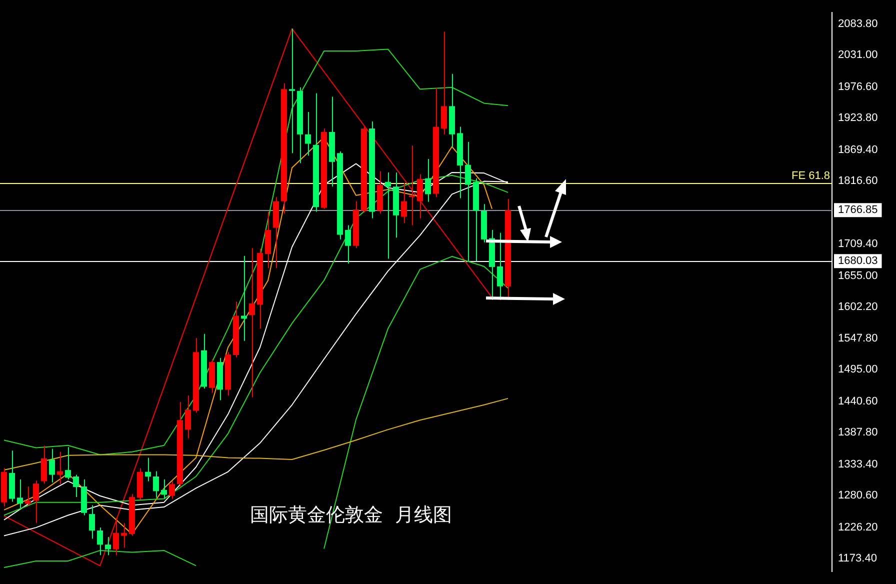 Image resolution: width=896 pixels, height=584 pixels. Describe the element at coordinates (810, 176) in the screenshot. I see `ref-line-label: FE 61.8` at that location.